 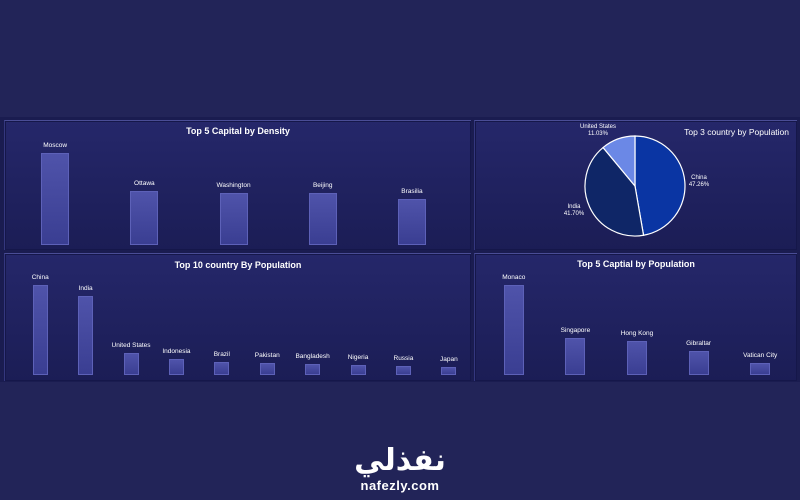 I want to click on pie-label-value: 41.70%, so click(x=574, y=214).